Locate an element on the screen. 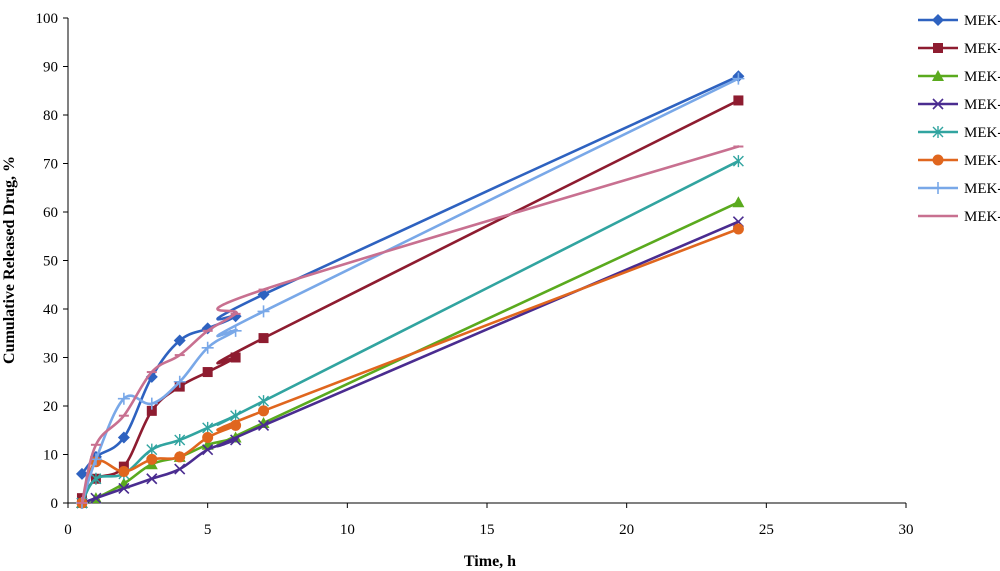 Image resolution: width=1000 pixels, height=571 pixels. x-tick-label: 15 is located at coordinates (487, 530).